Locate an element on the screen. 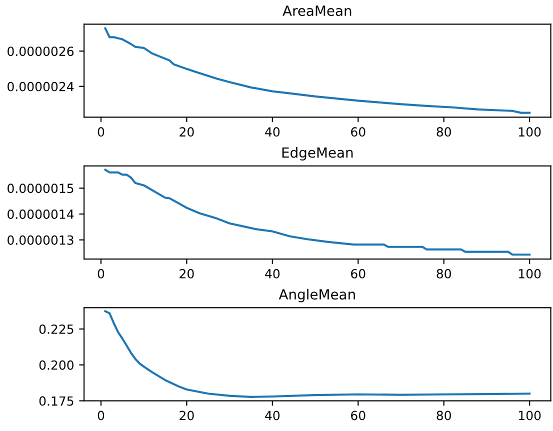 The width and height of the screenshot is (553, 431). y-tick-label: 0.0000015 is located at coordinates (41, 189).